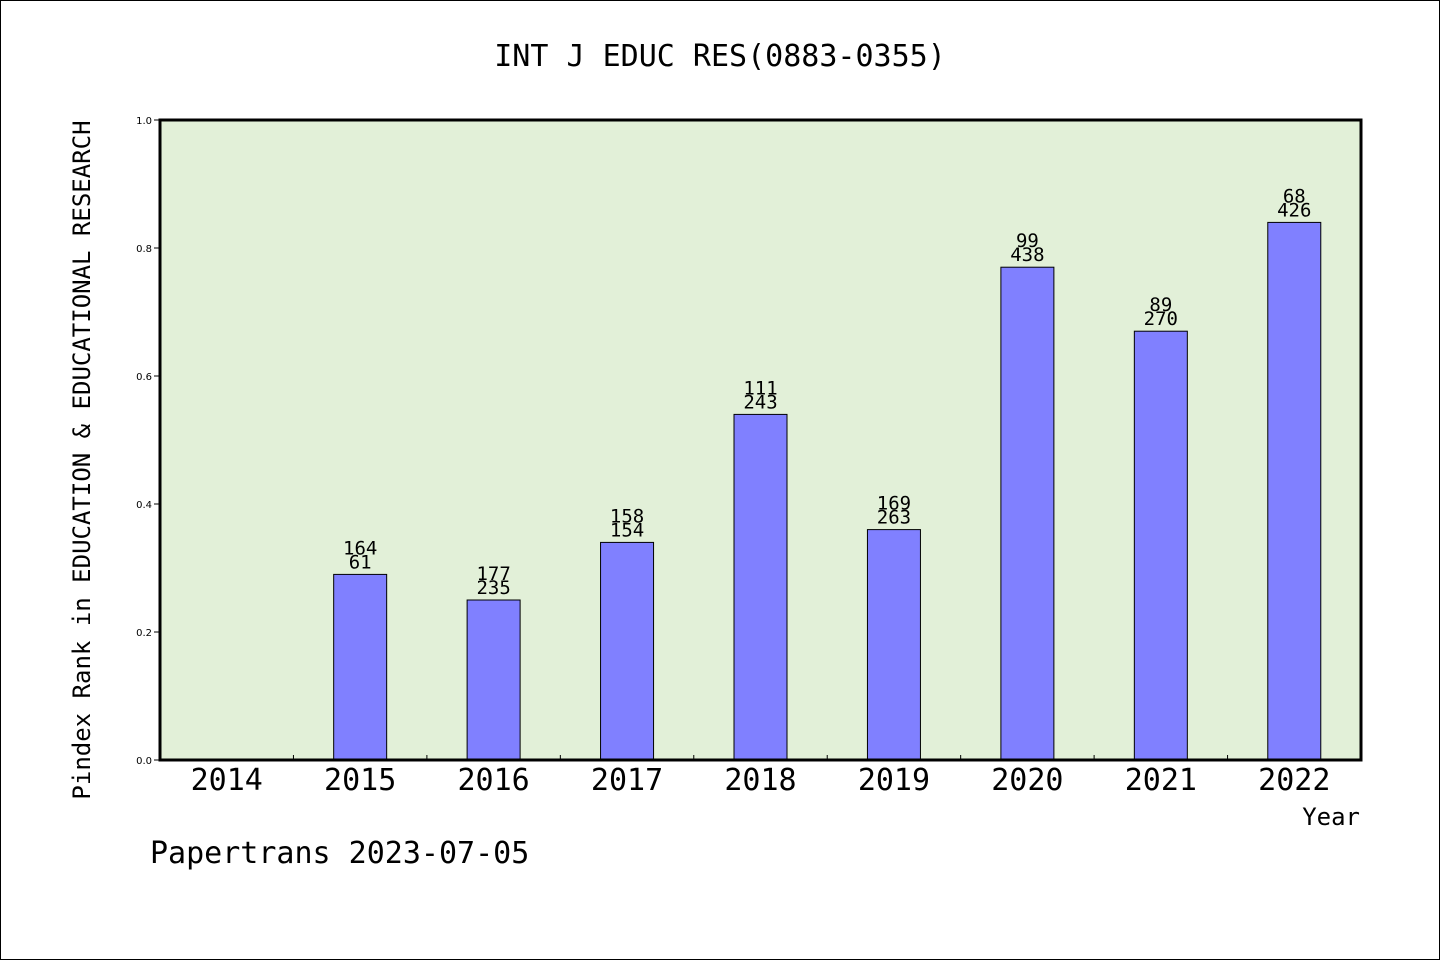  Describe the element at coordinates (1161, 780) in the screenshot. I see `x-tick-label: 2021` at that location.